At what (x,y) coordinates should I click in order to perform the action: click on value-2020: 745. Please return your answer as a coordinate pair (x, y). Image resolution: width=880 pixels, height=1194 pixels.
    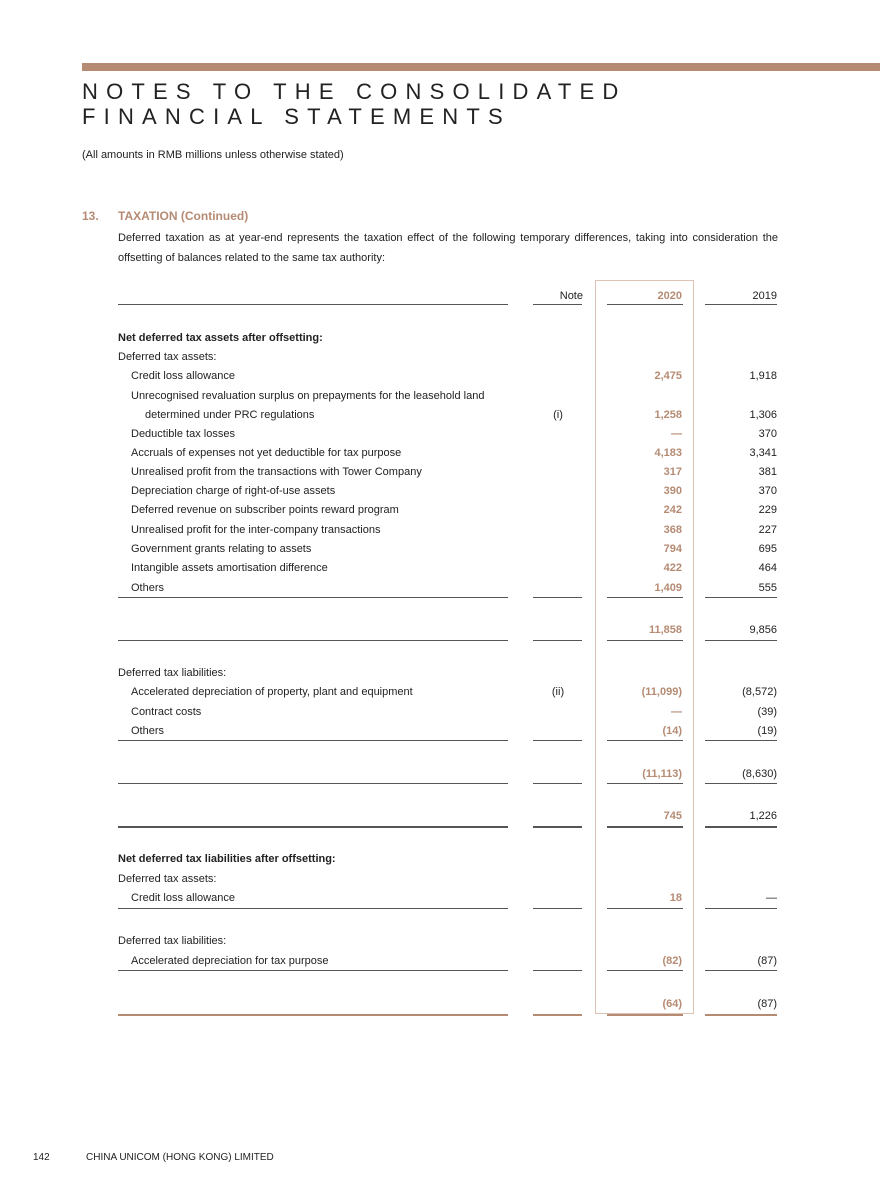
    Looking at the image, I should click on (672, 816).